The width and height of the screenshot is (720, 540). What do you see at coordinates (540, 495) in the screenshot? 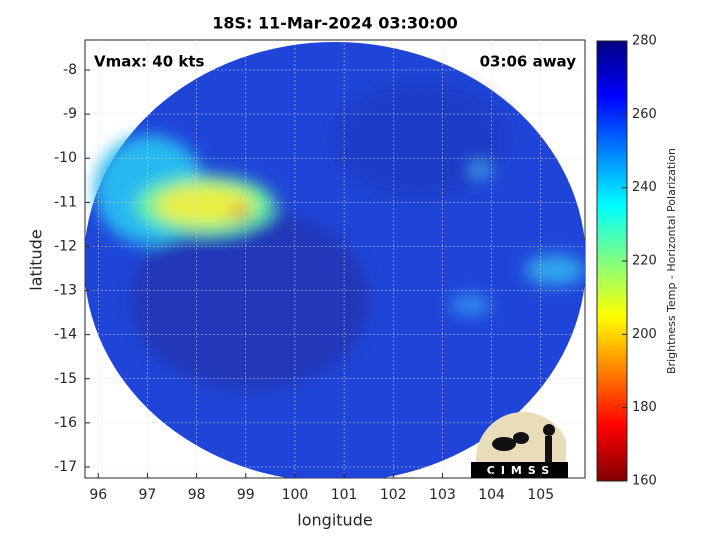
I see `x-tick-label: 105` at bounding box center [540, 495].